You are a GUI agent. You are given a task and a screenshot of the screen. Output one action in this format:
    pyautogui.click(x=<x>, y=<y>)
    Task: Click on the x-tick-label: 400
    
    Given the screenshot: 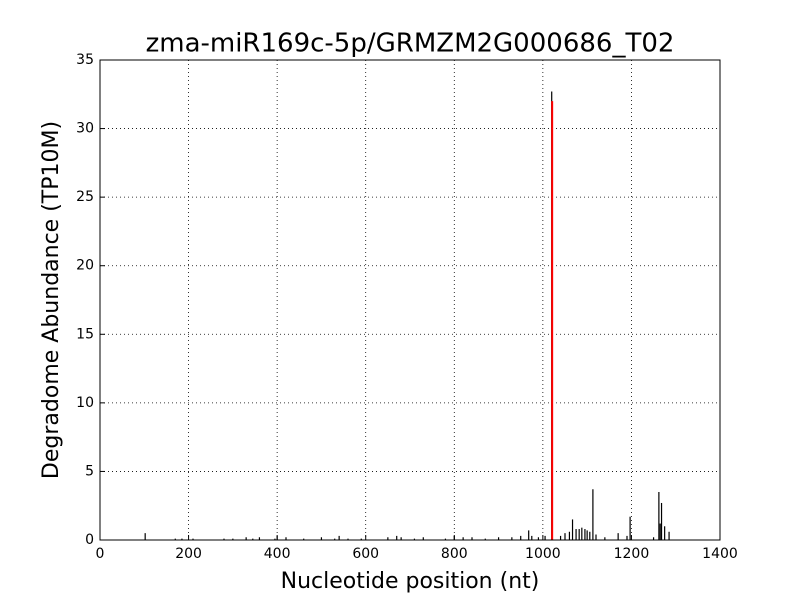 What is the action you would take?
    pyautogui.click(x=277, y=554)
    